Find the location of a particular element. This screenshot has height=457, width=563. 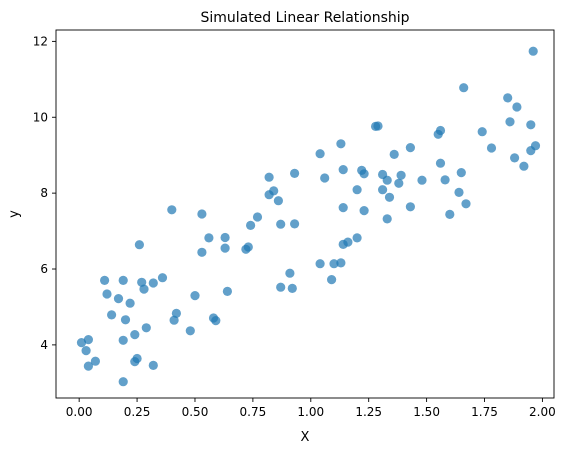

chart-title: Simulated Linear Relationship is located at coordinates (304, 18).